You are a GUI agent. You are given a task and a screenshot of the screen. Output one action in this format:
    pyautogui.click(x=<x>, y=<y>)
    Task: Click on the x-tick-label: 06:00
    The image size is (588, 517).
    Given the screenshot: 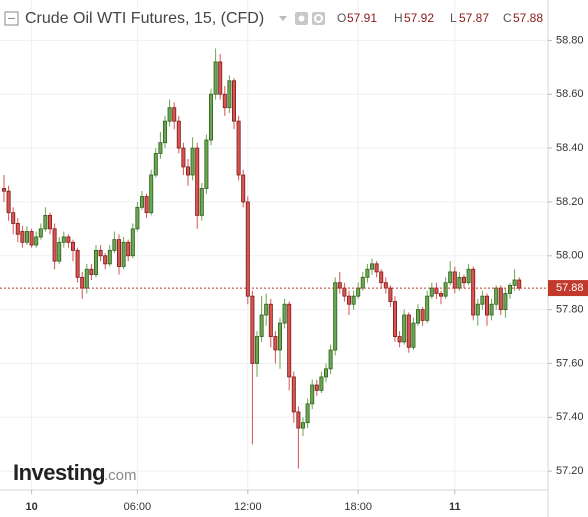 What is the action you would take?
    pyautogui.click(x=138, y=507)
    